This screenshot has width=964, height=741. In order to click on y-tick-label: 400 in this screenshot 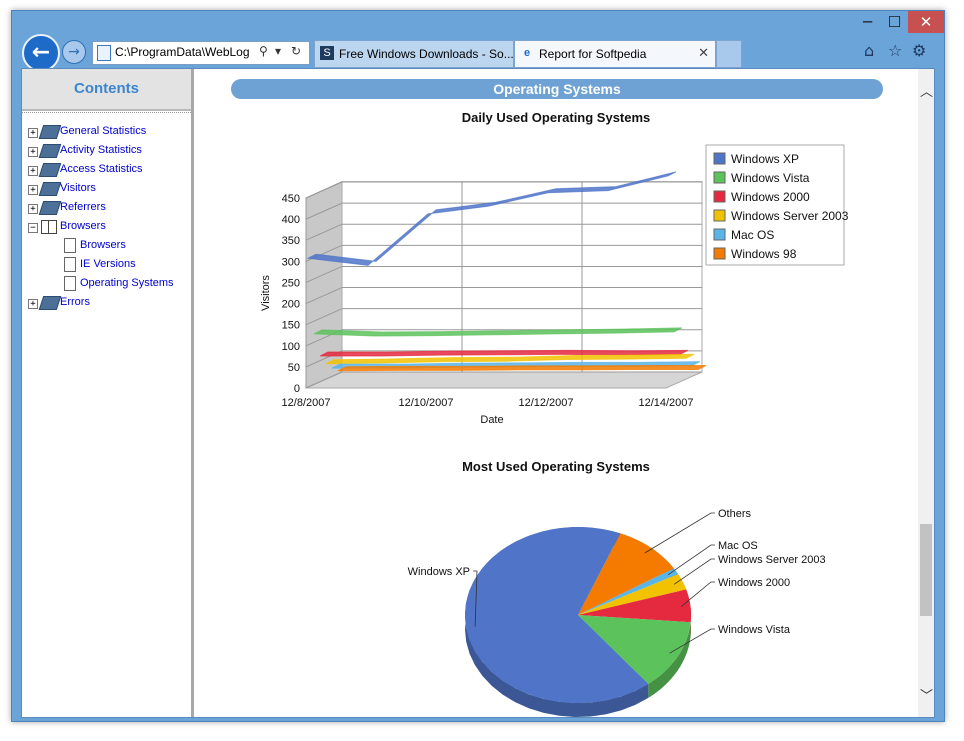, I will do `click(291, 220)`.